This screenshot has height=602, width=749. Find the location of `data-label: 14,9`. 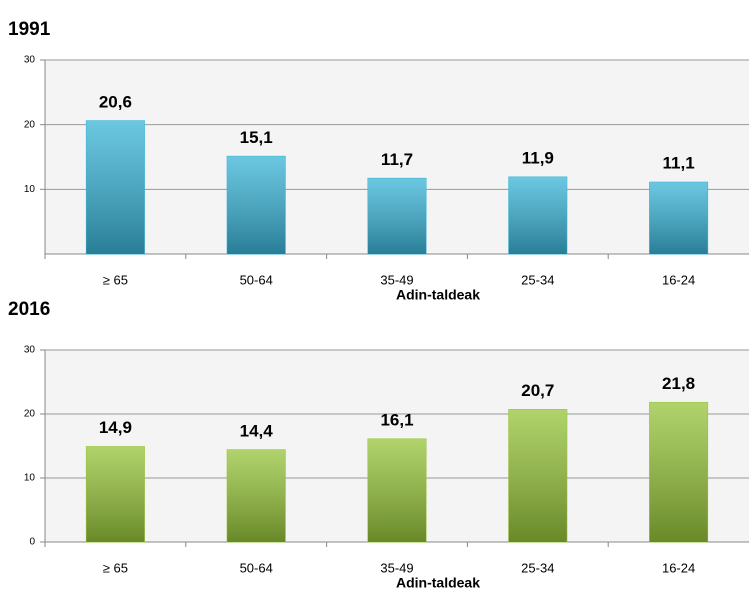

data-label: 14,9 is located at coordinates (115, 427).